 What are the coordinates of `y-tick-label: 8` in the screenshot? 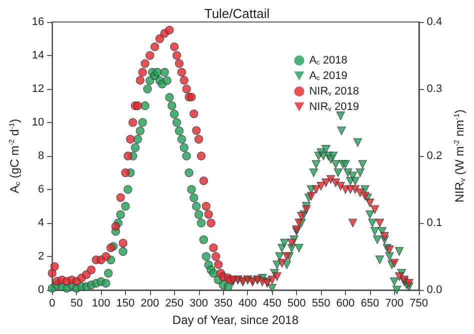 It's located at (41, 156).